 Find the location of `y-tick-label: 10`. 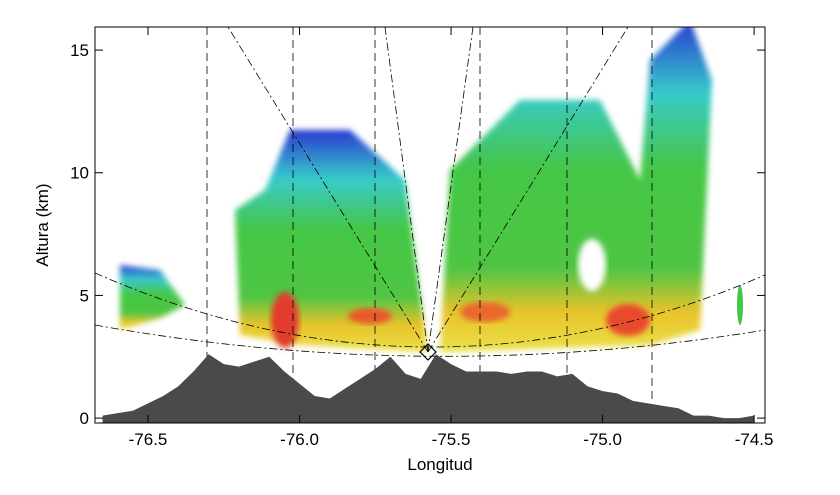

y-tick-label: 10 is located at coordinates (79, 173).